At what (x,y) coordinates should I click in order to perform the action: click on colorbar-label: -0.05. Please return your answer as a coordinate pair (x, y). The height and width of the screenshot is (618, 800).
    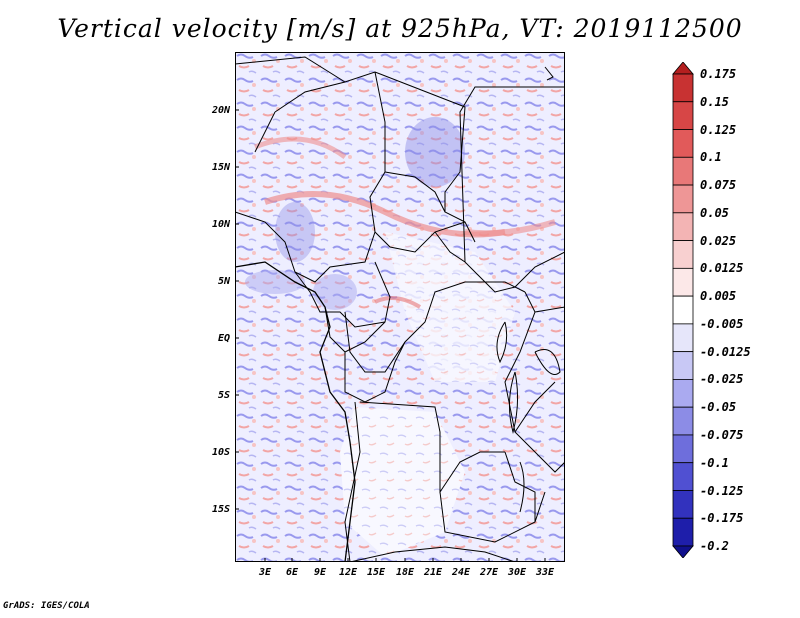
    Looking at the image, I should click on (718, 407).